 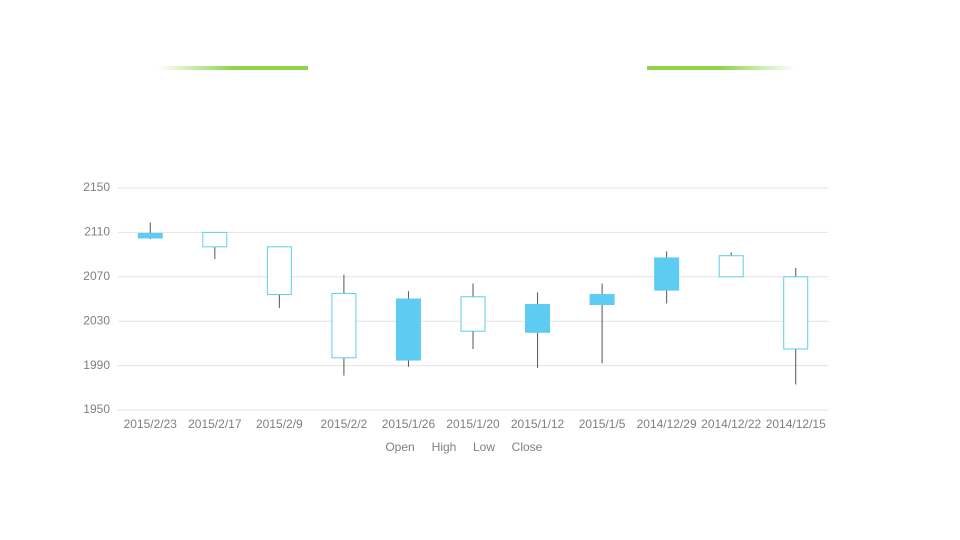 I want to click on x-tick-label: 2015/1/26, so click(x=409, y=424).